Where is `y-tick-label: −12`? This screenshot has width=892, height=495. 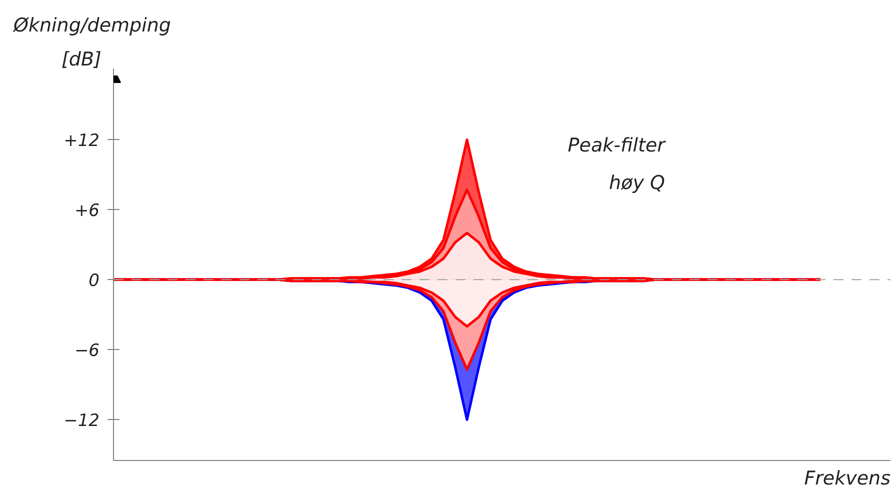 y-tick-label: −12 is located at coordinates (82, 421).